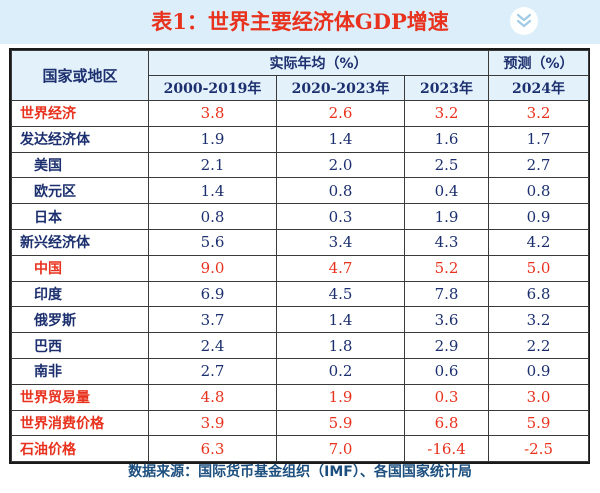  What do you see at coordinates (446, 371) in the screenshot?
I see `growth-value-cell: 0.6` at bounding box center [446, 371].